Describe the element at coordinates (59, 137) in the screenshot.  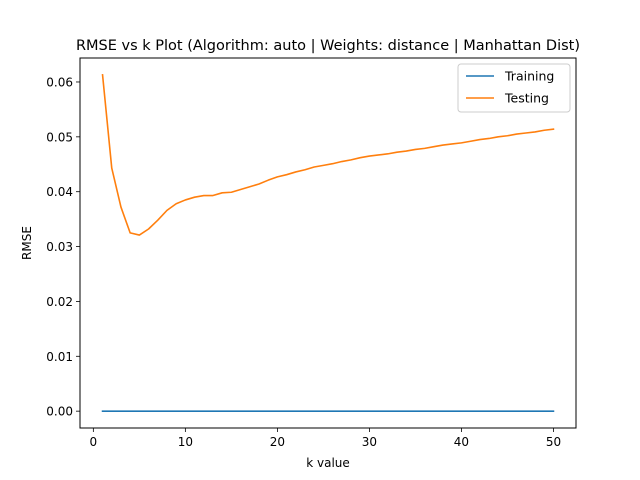
I see `y-tick-label: 0.05` at that location.